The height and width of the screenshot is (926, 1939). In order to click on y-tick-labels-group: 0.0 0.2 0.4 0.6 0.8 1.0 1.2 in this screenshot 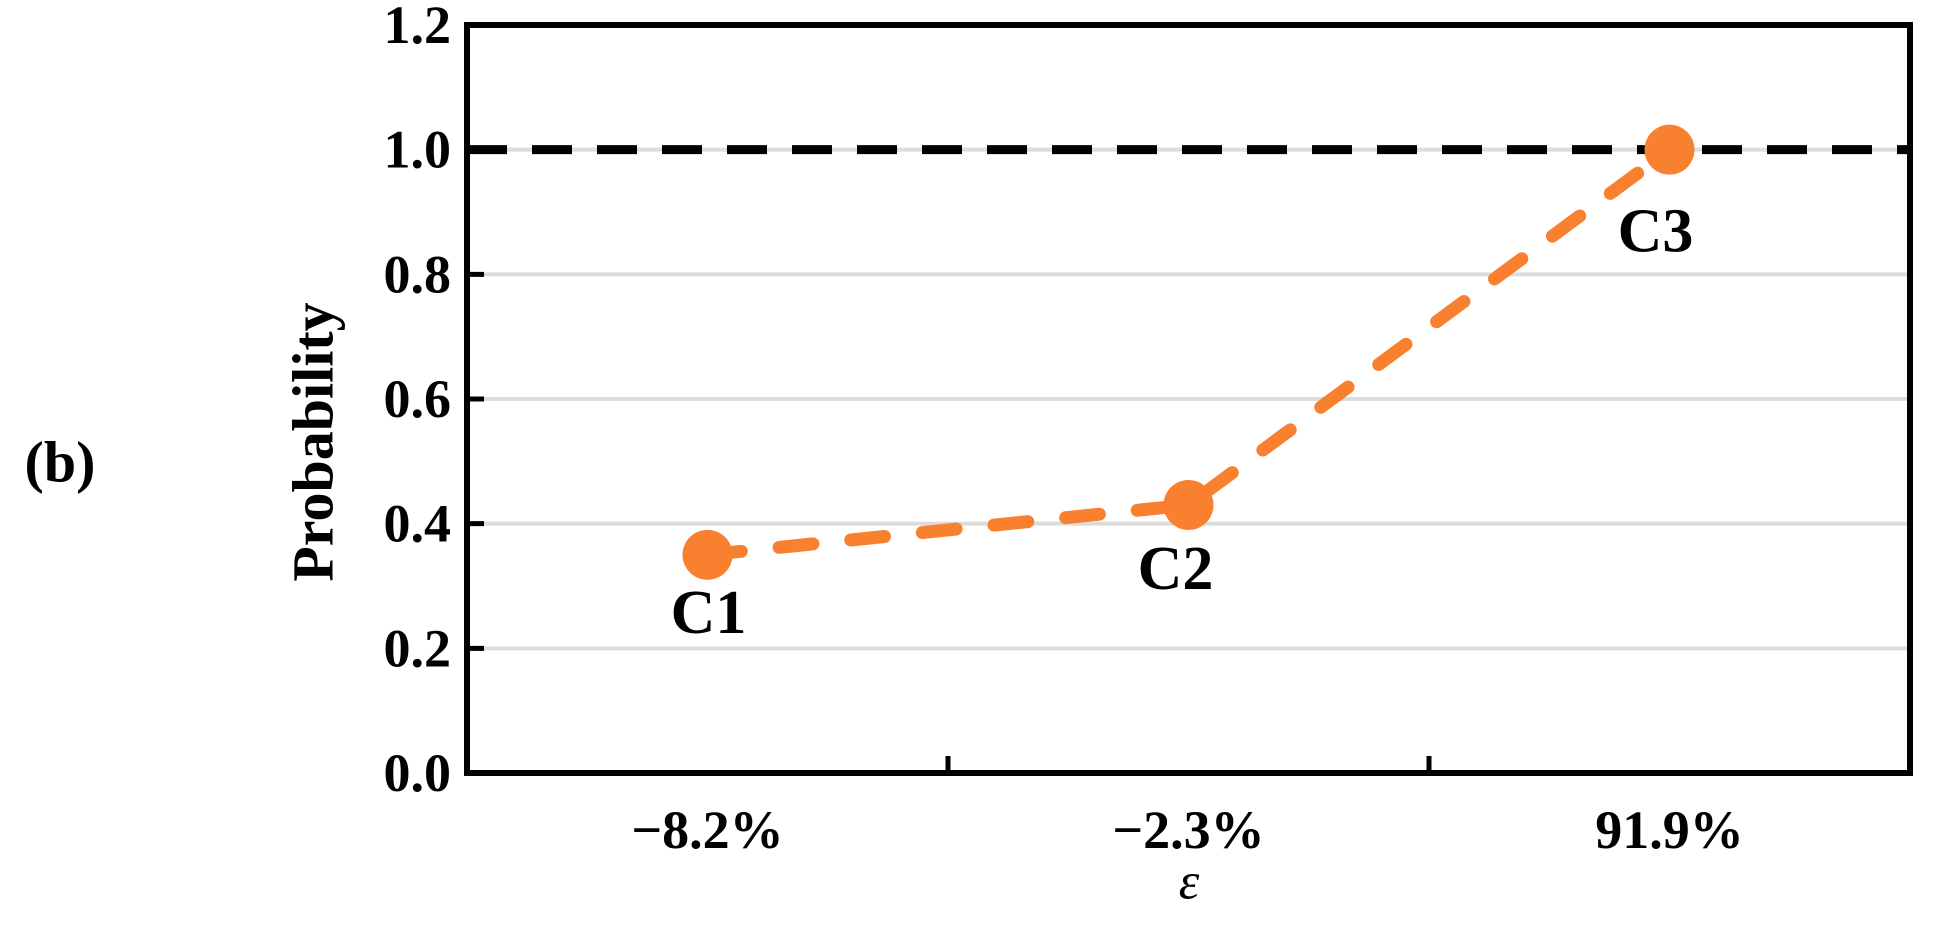, I will do `click(418, 401)`.